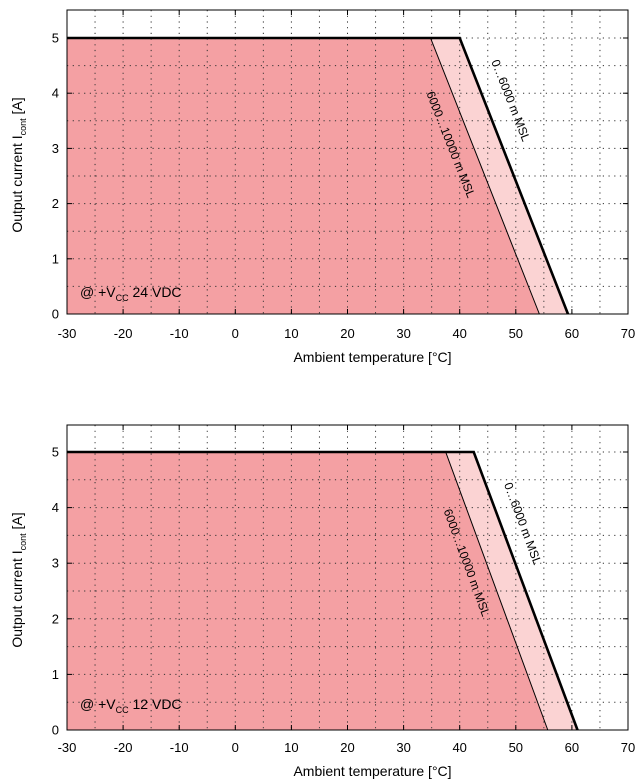  Describe the element at coordinates (131, 705) in the screenshot. I see `supply-voltage-annotation: @ +VCC 12 VDC` at that location.